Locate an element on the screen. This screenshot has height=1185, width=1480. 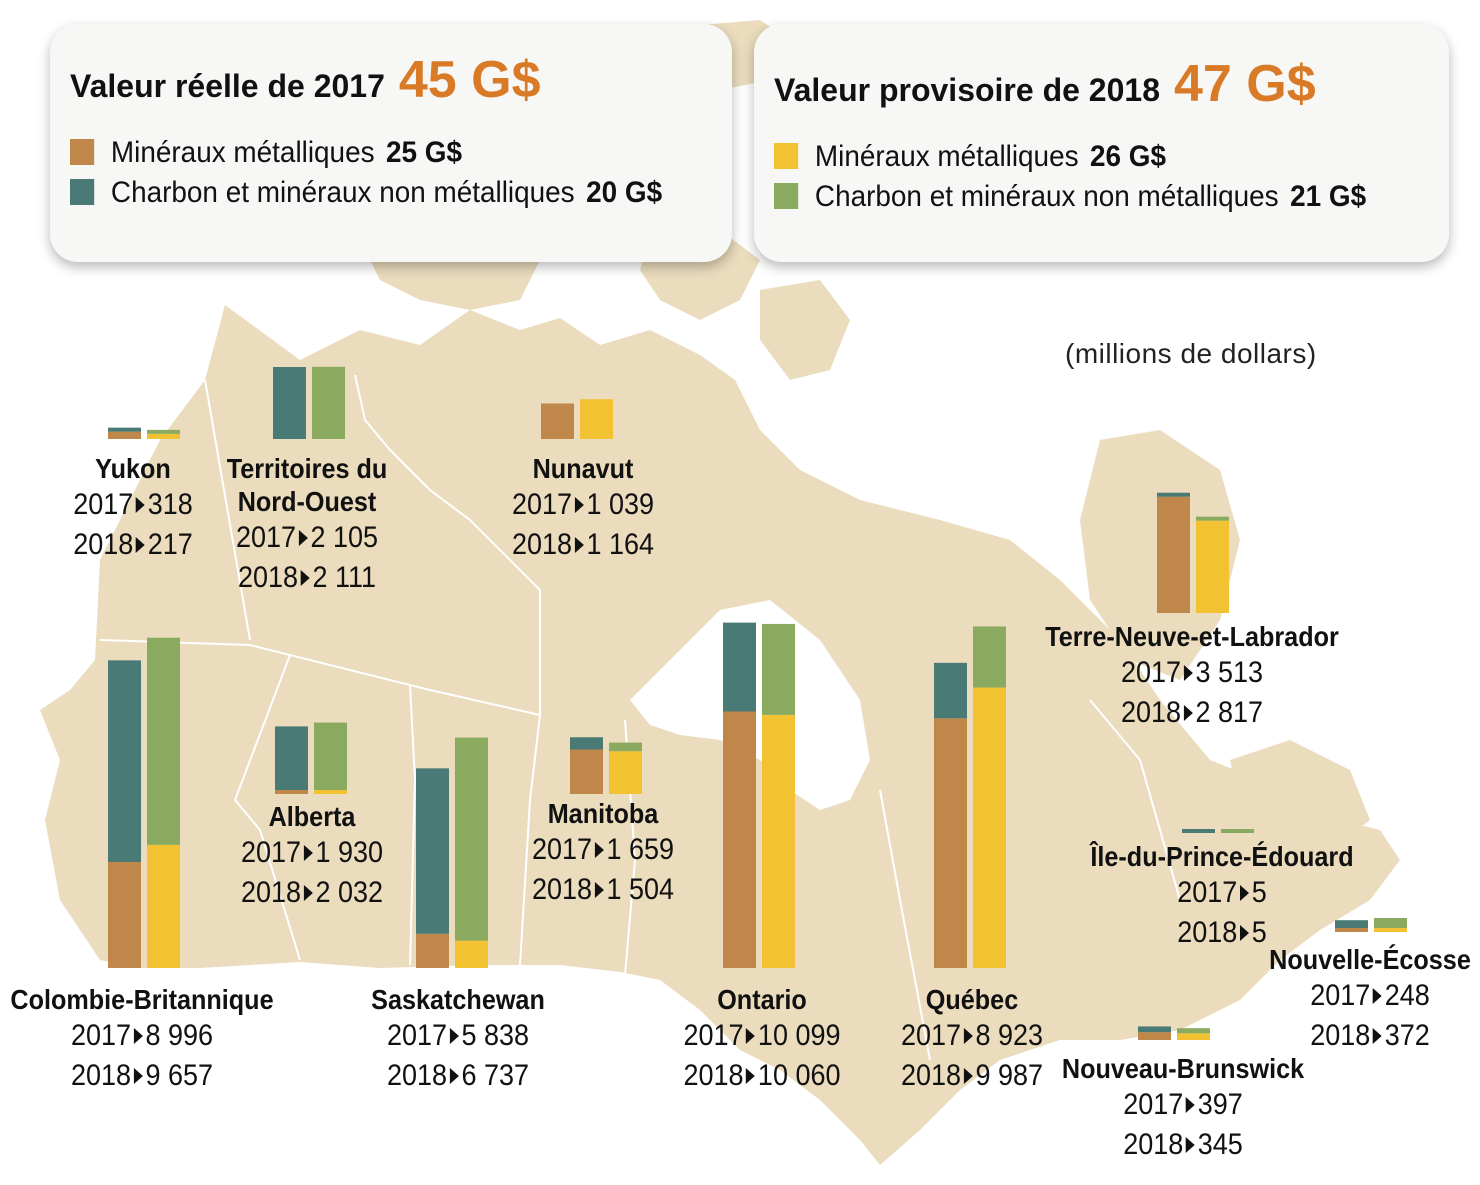
province-name: Nouveau-Brunswick is located at coordinates (1183, 1068).